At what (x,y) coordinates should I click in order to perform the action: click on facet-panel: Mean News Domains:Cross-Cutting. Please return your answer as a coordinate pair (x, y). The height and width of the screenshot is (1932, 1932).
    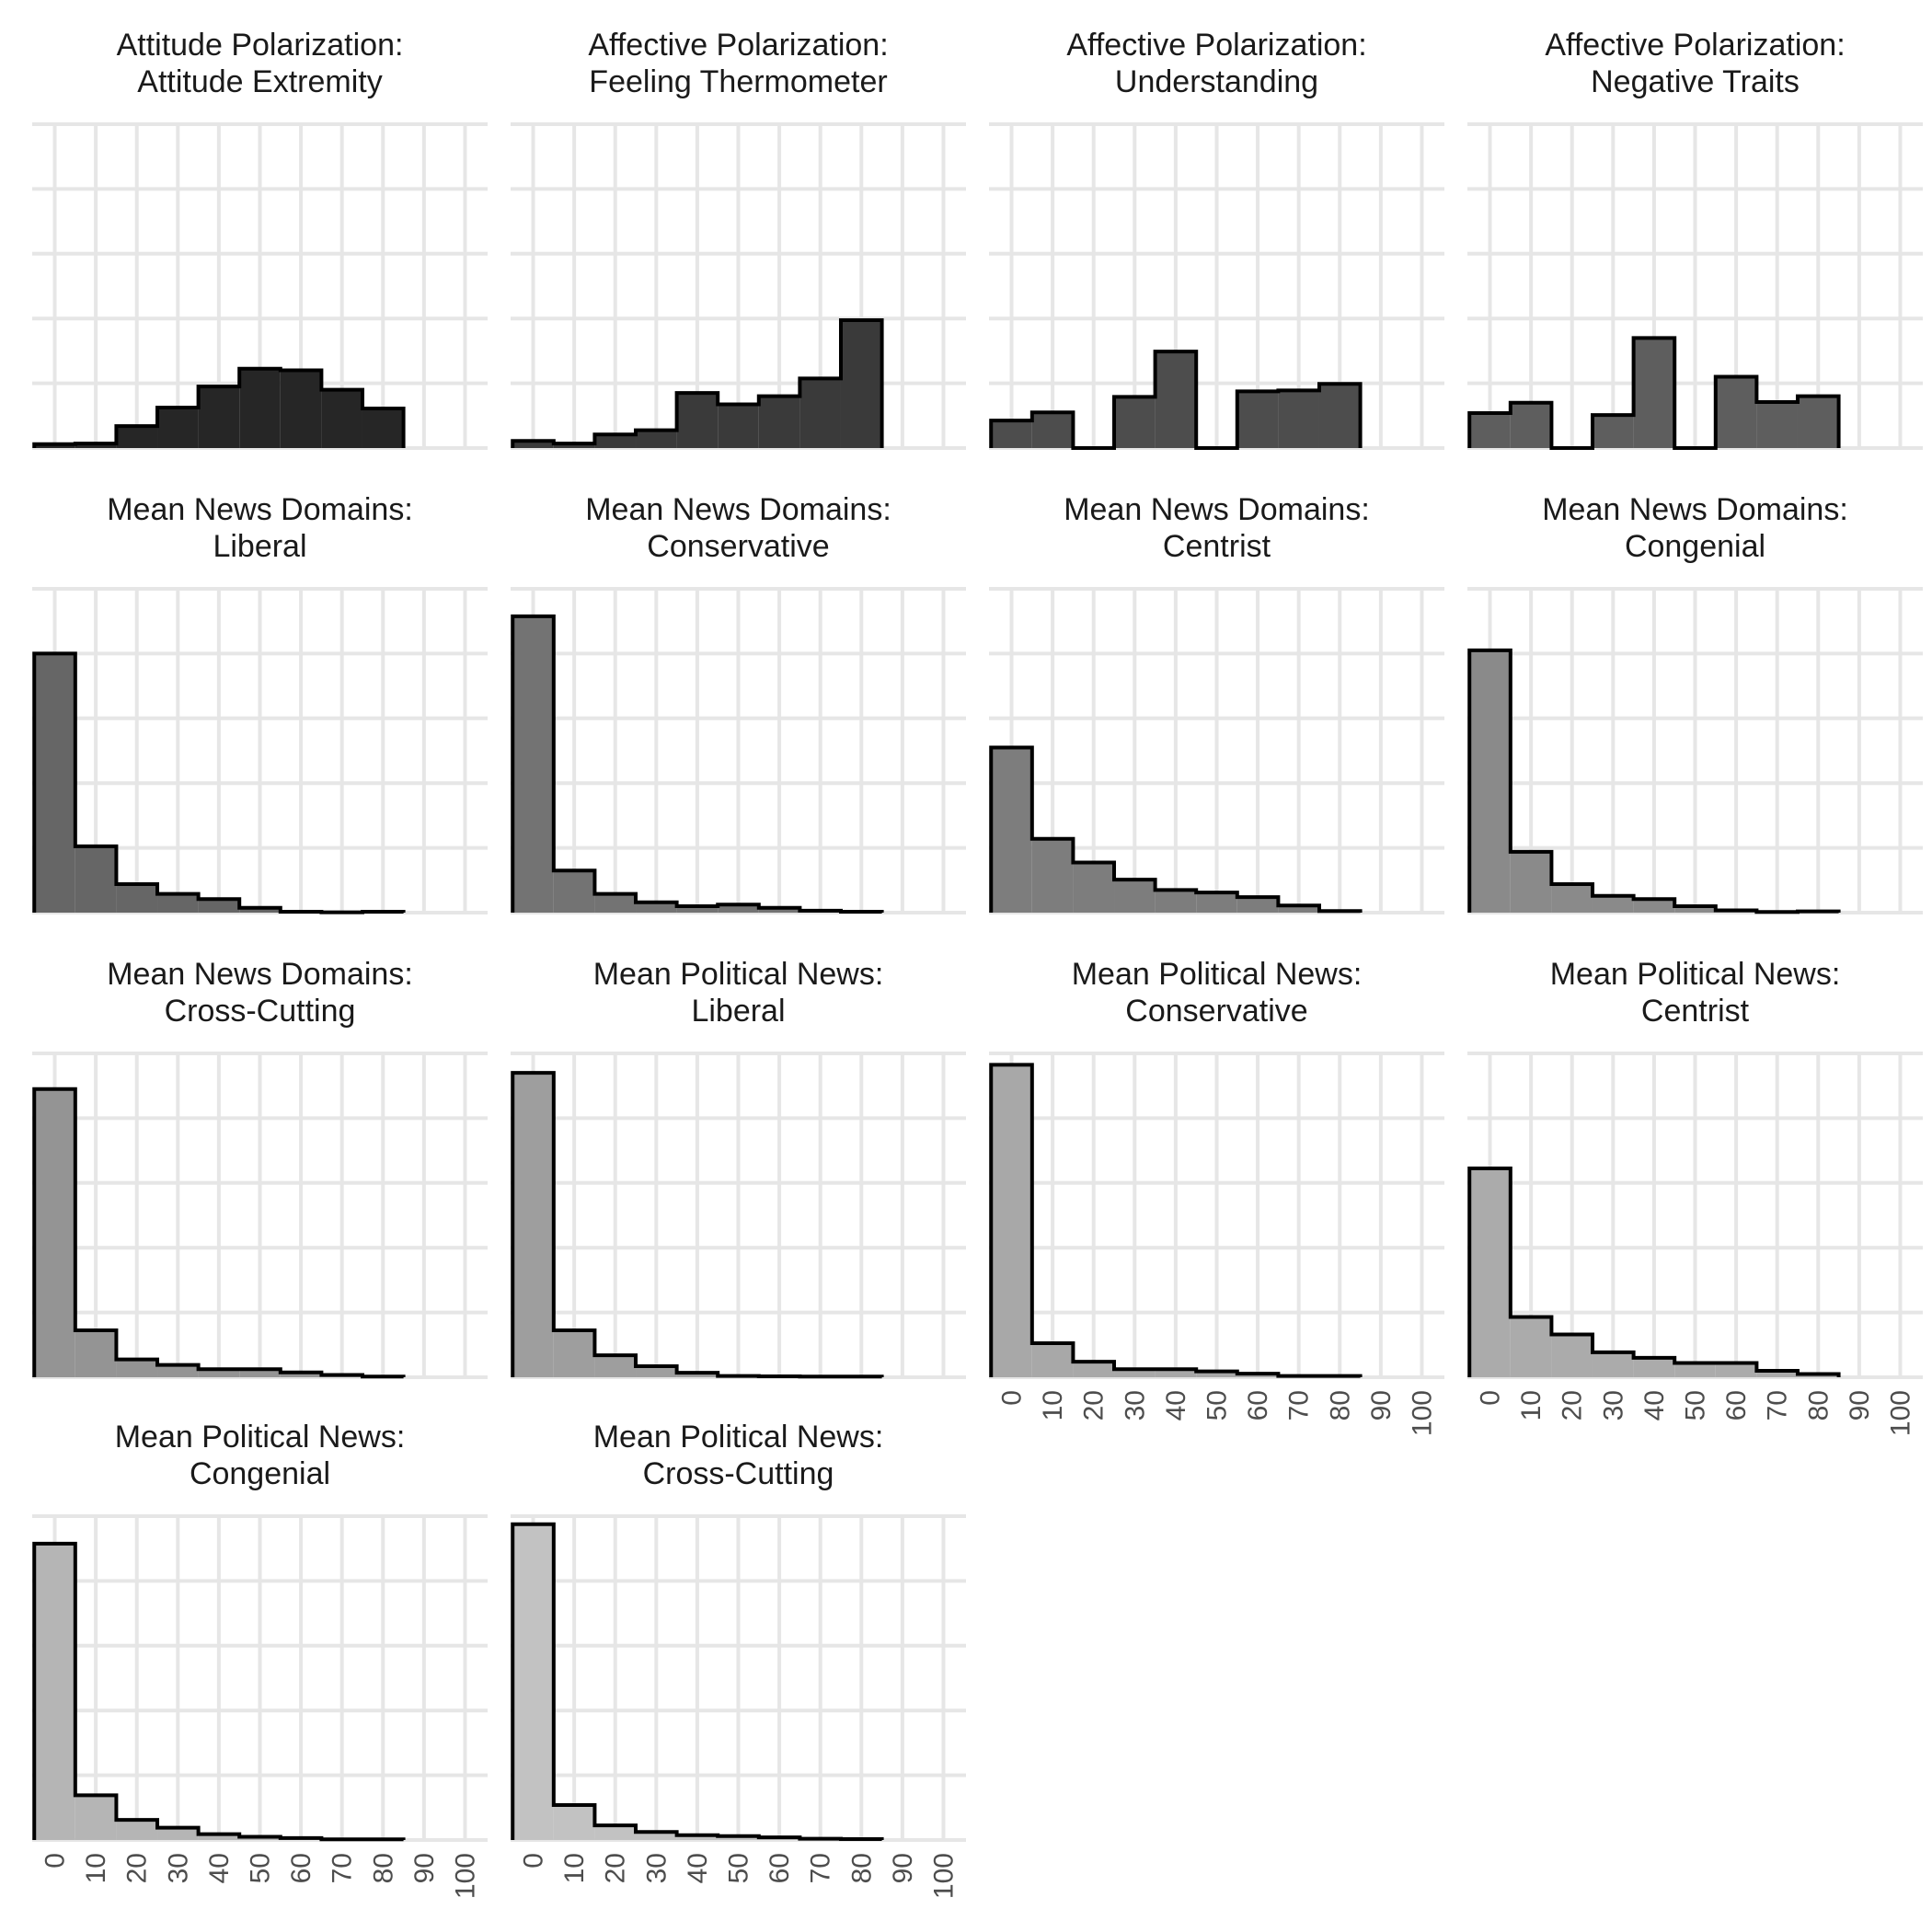
    Looking at the image, I should click on (260, 1168).